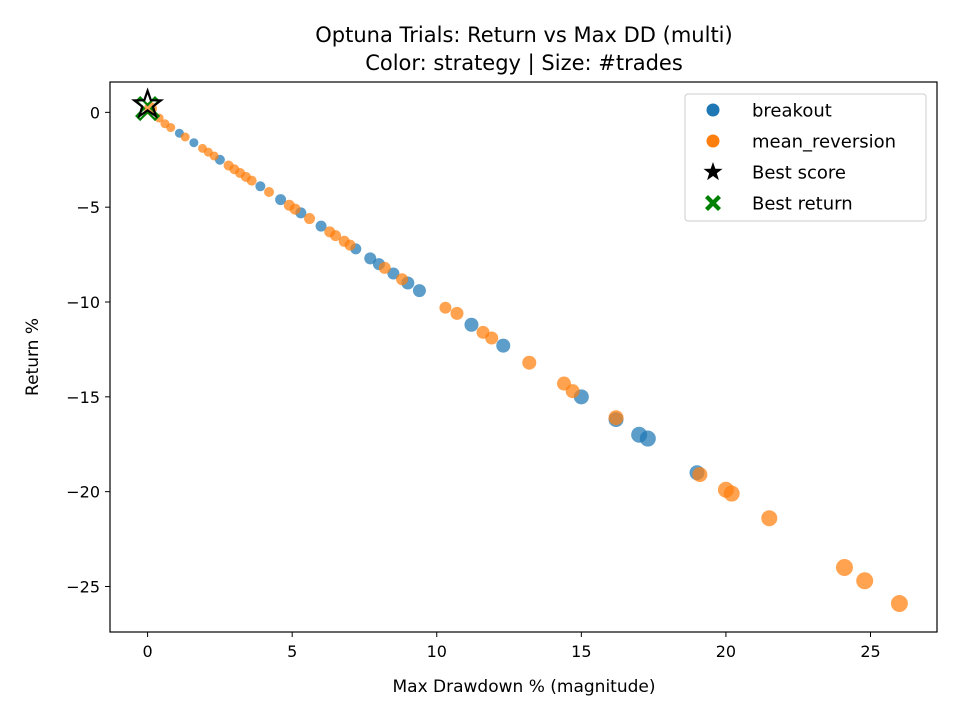 The width and height of the screenshot is (960, 720). Describe the element at coordinates (523, 687) in the screenshot. I see `x-axis-label: Max Drawdown % (magnitude)` at that location.